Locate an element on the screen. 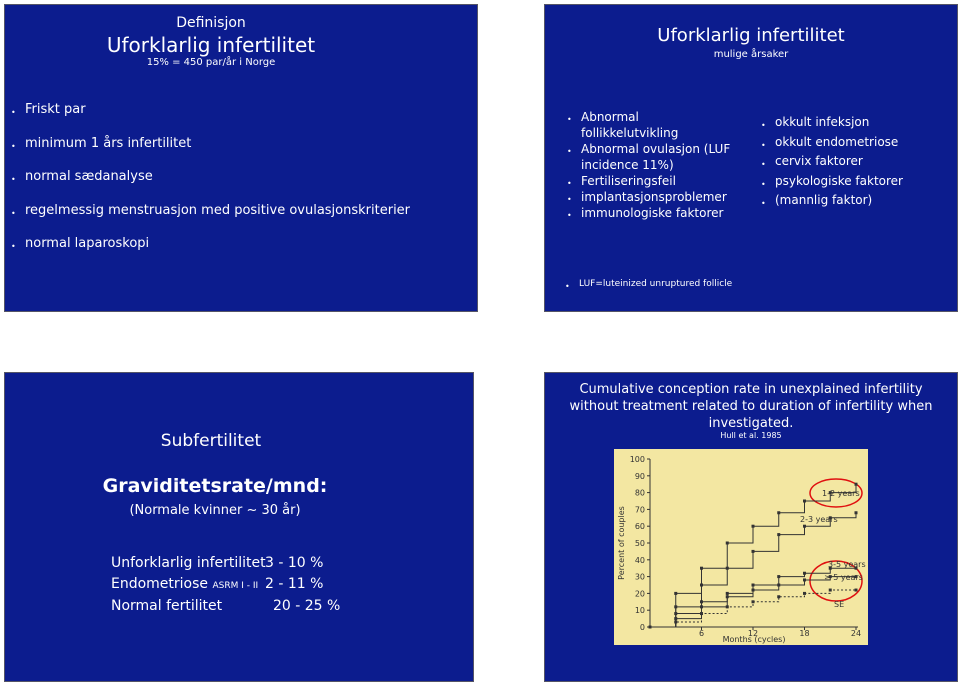  rate-row: Unforklarlig infertilitet 3 - 10 % is located at coordinates (231, 563).